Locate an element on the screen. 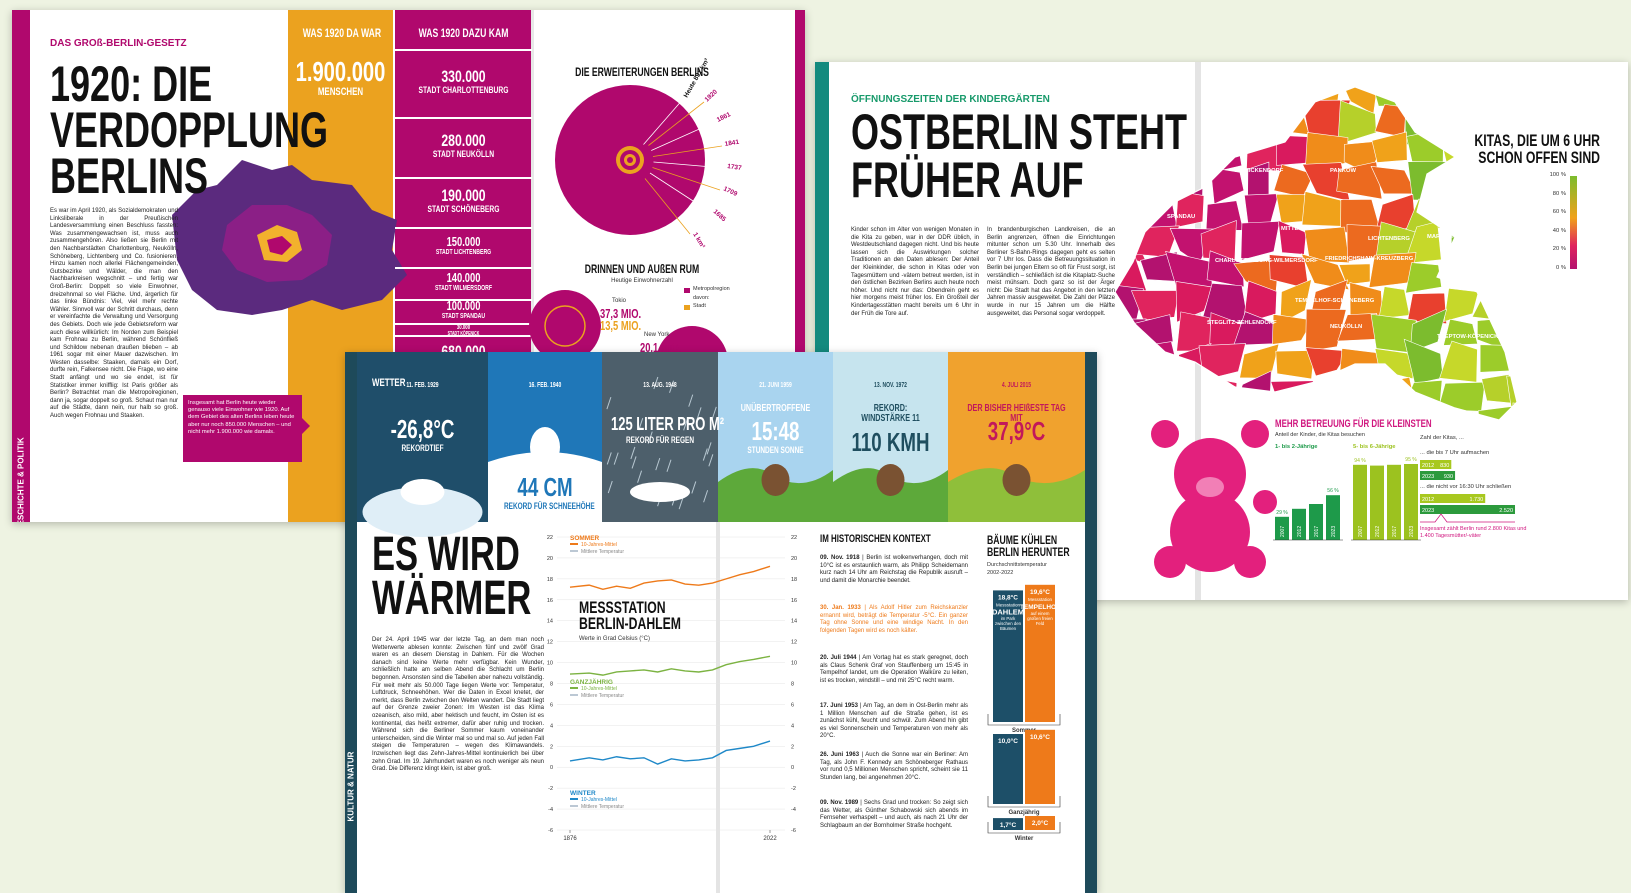  marmot is located at coordinates (1016, 480).